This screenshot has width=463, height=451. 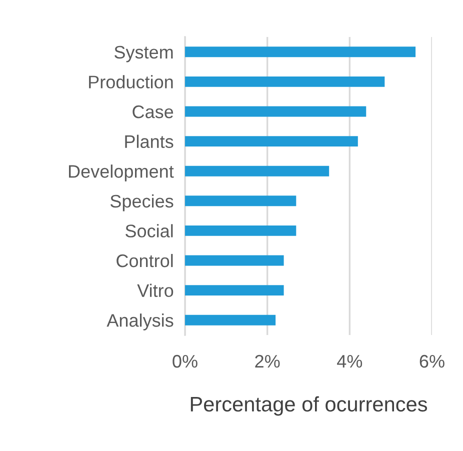 What do you see at coordinates (131, 81) in the screenshot?
I see `y-tick-label: Production` at bounding box center [131, 81].